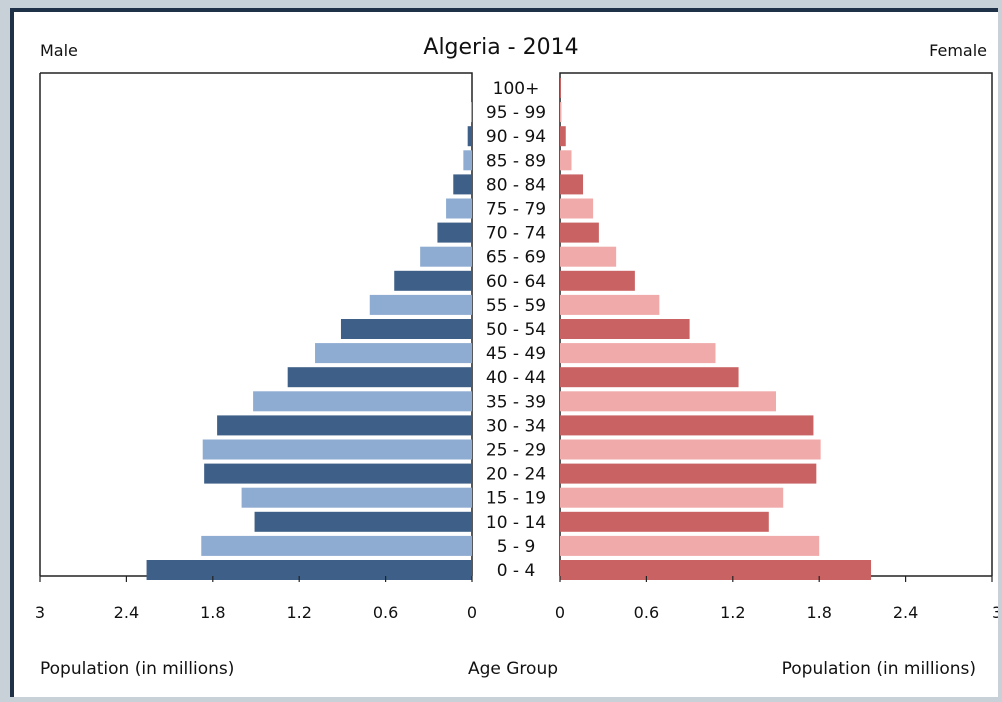 The image size is (1002, 702). What do you see at coordinates (646, 612) in the screenshot?
I see `female-x-tick-label: 0.6` at bounding box center [646, 612].